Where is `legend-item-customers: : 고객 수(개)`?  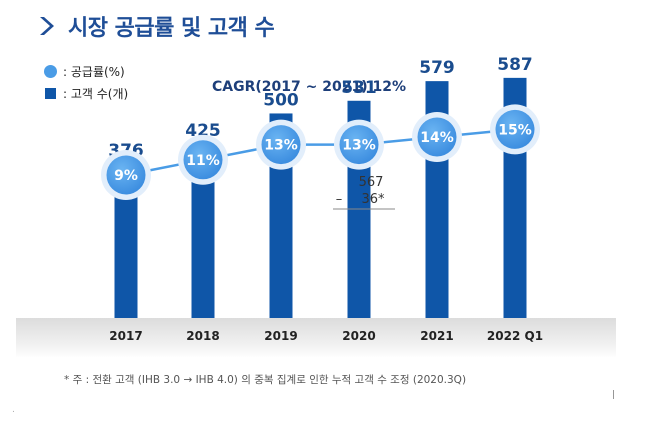 legend-item-customers: : 고객 수(개) is located at coordinates (86, 93).